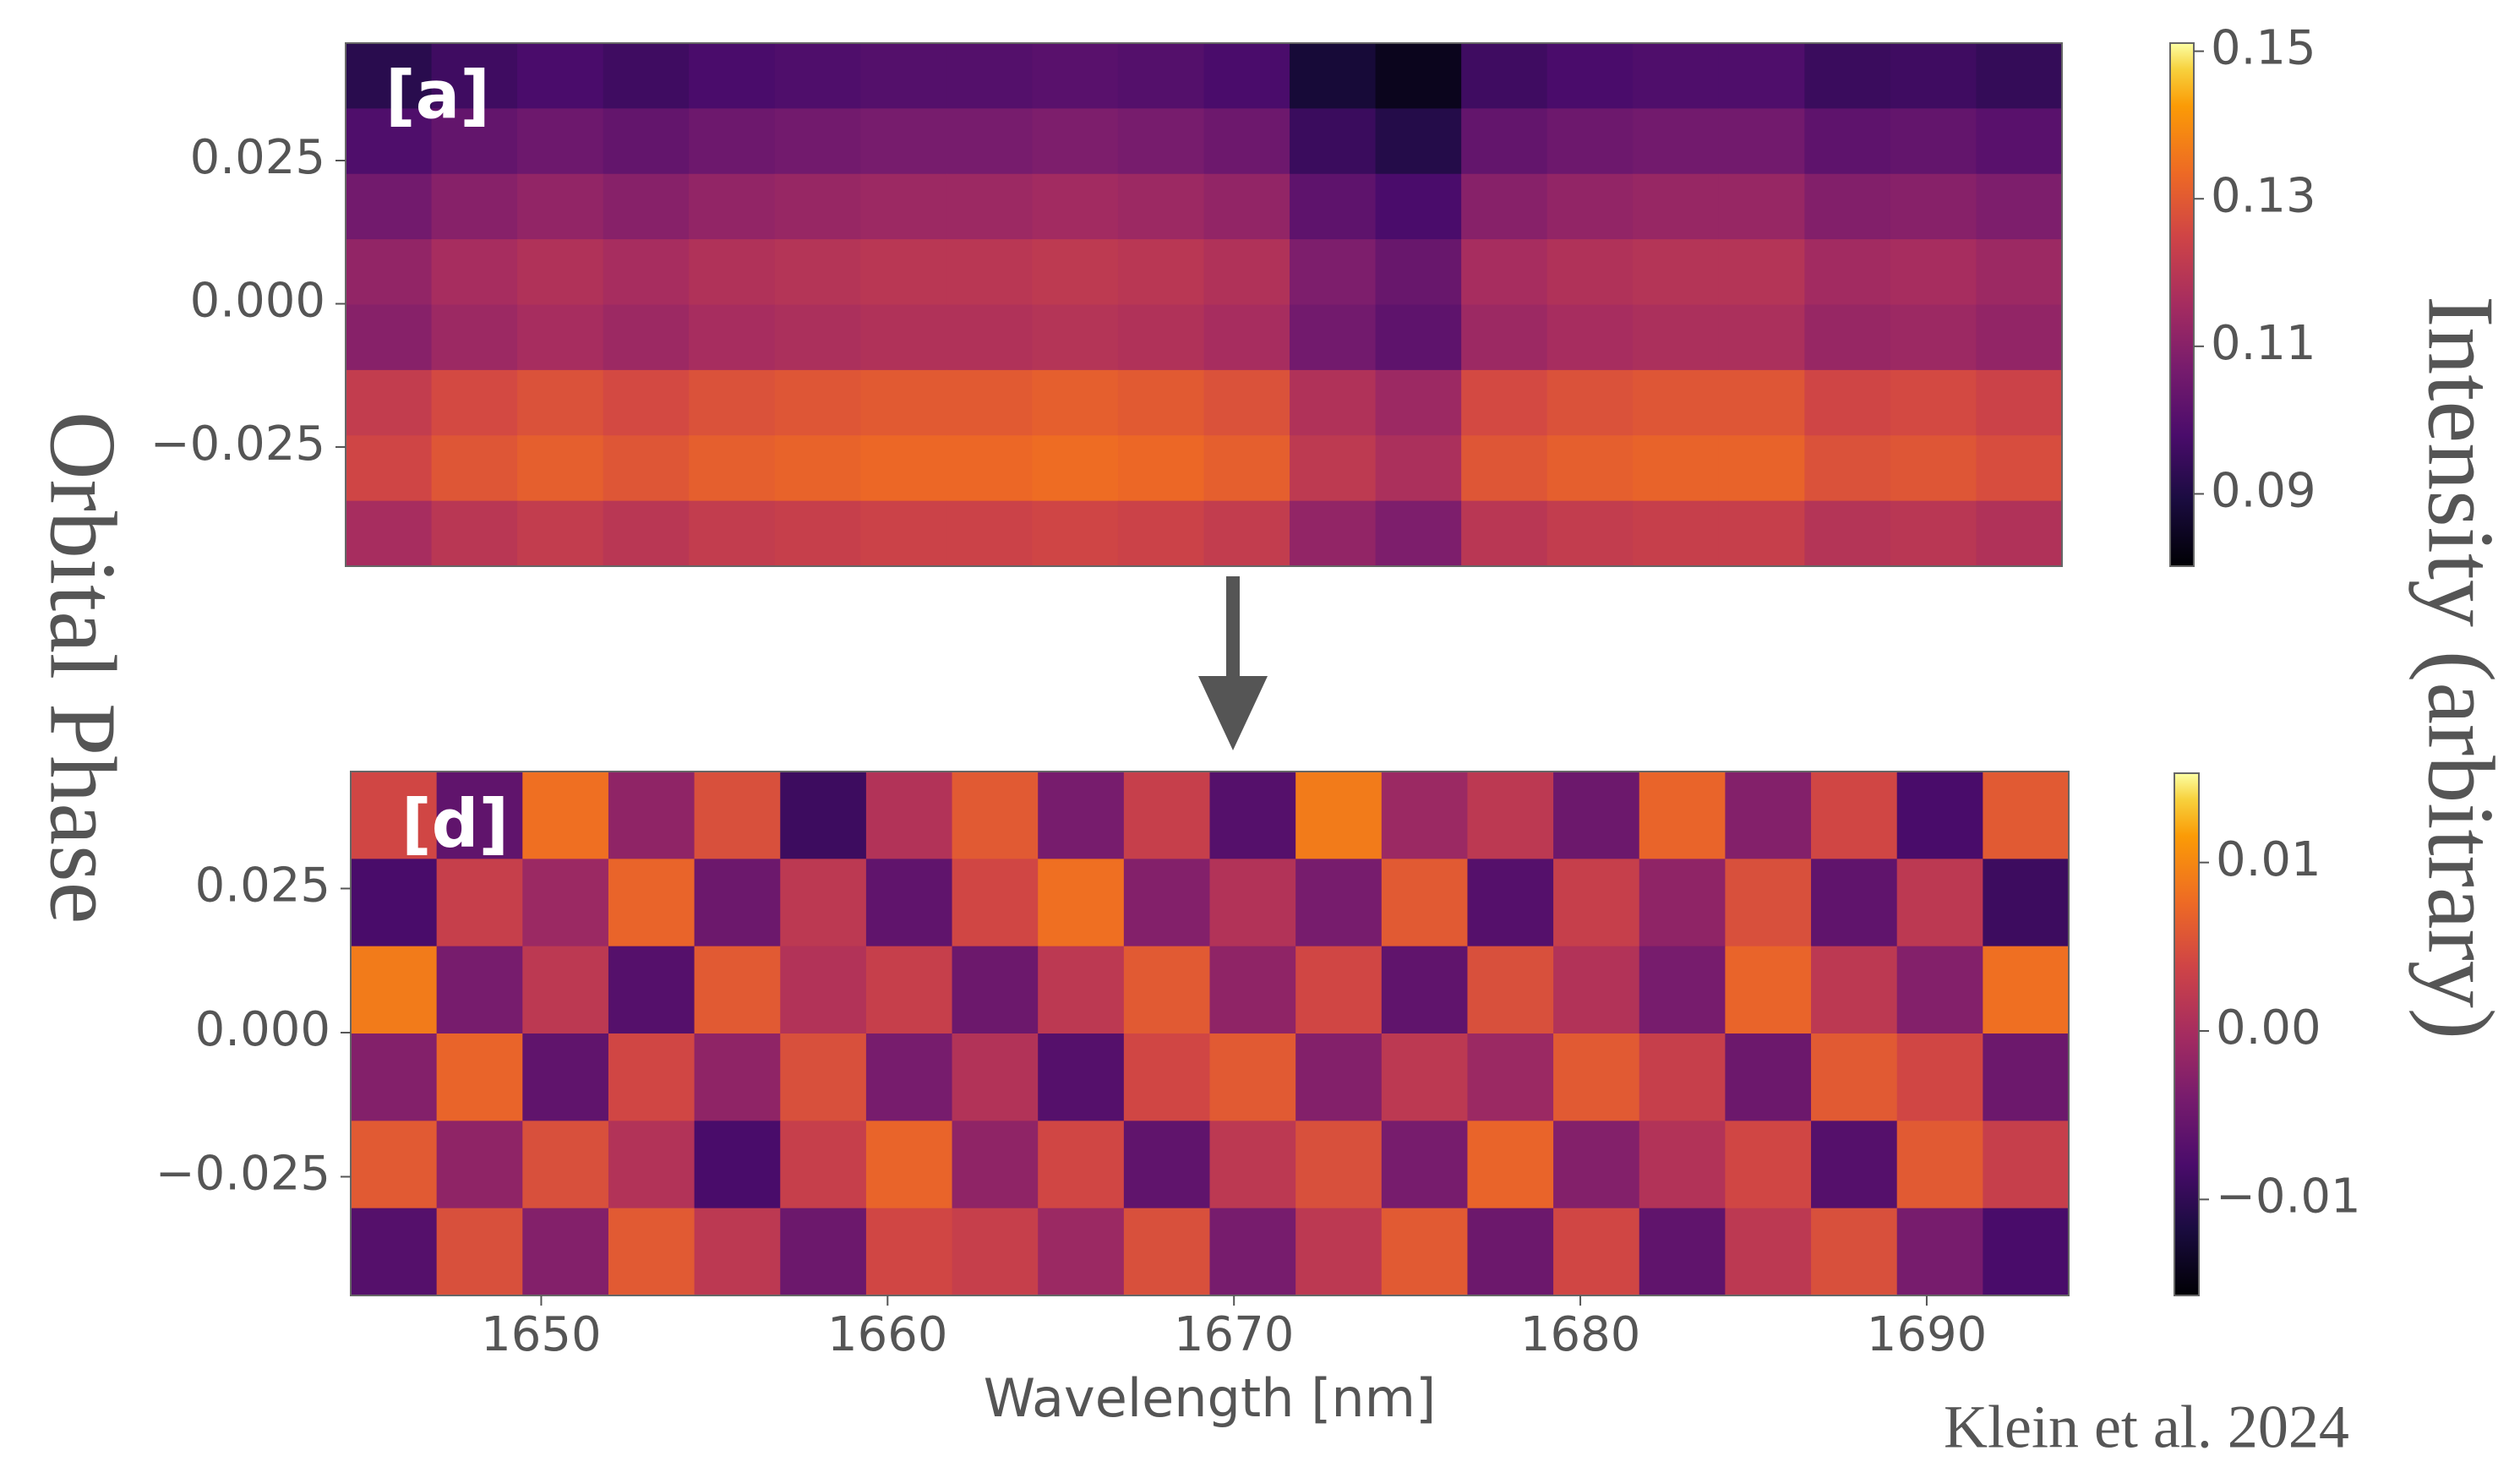 The image size is (2520, 1467). I want to click on x-tick-label: 1650, so click(541, 1334).